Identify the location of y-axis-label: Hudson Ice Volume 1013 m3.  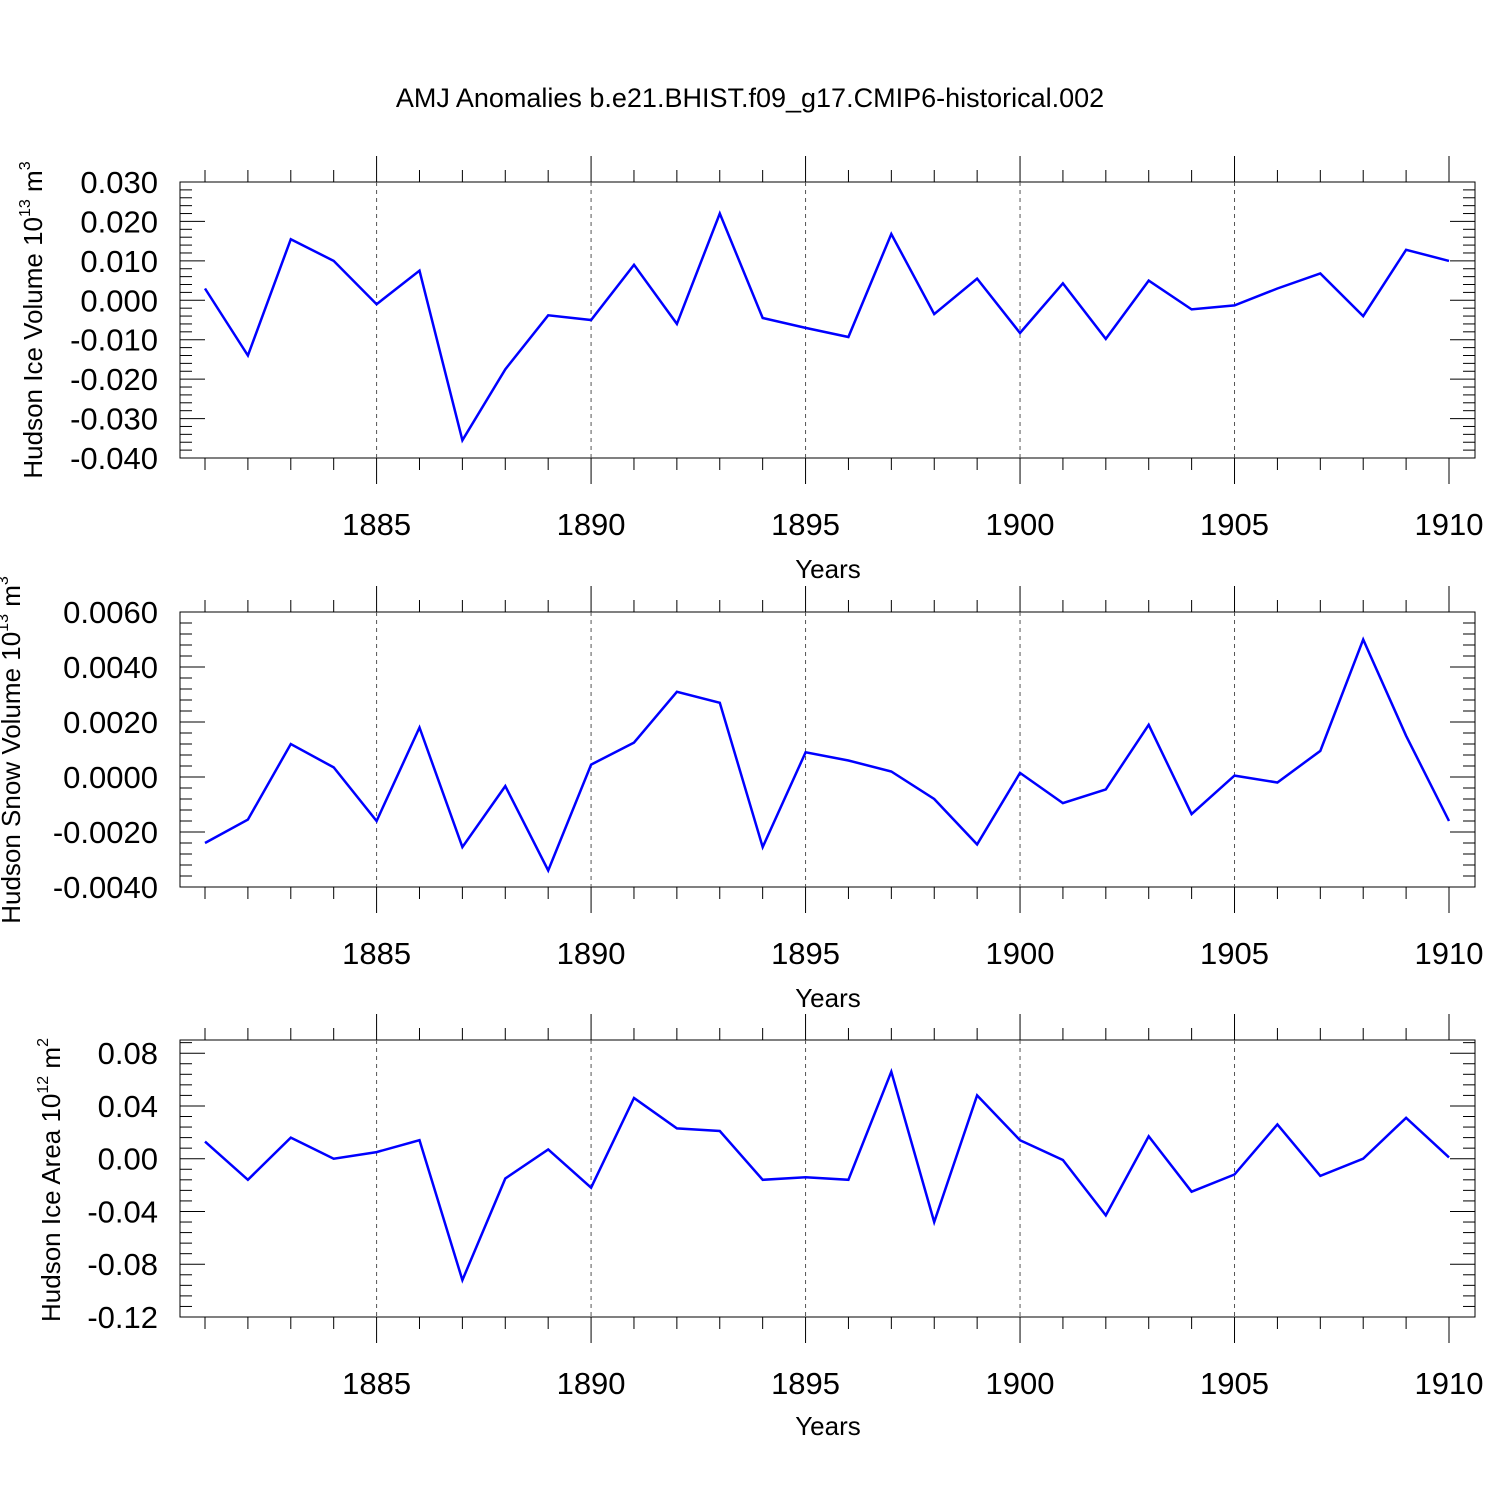
(32, 319).